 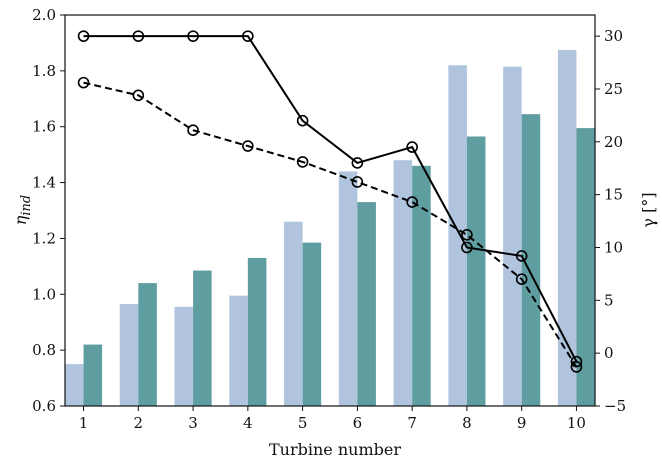 I want to click on x-tick-label: 2, so click(x=139, y=423).